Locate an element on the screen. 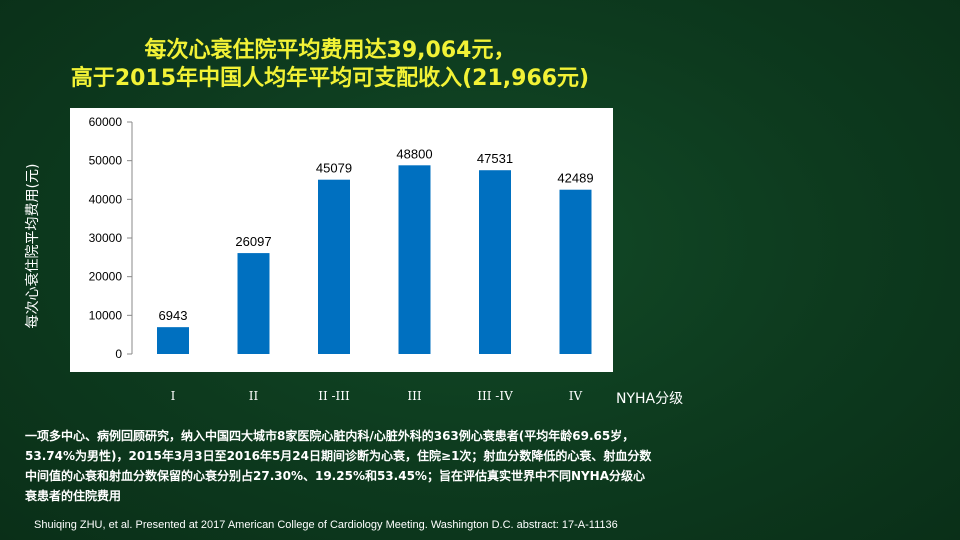  data-label: 26097 is located at coordinates (253, 241).